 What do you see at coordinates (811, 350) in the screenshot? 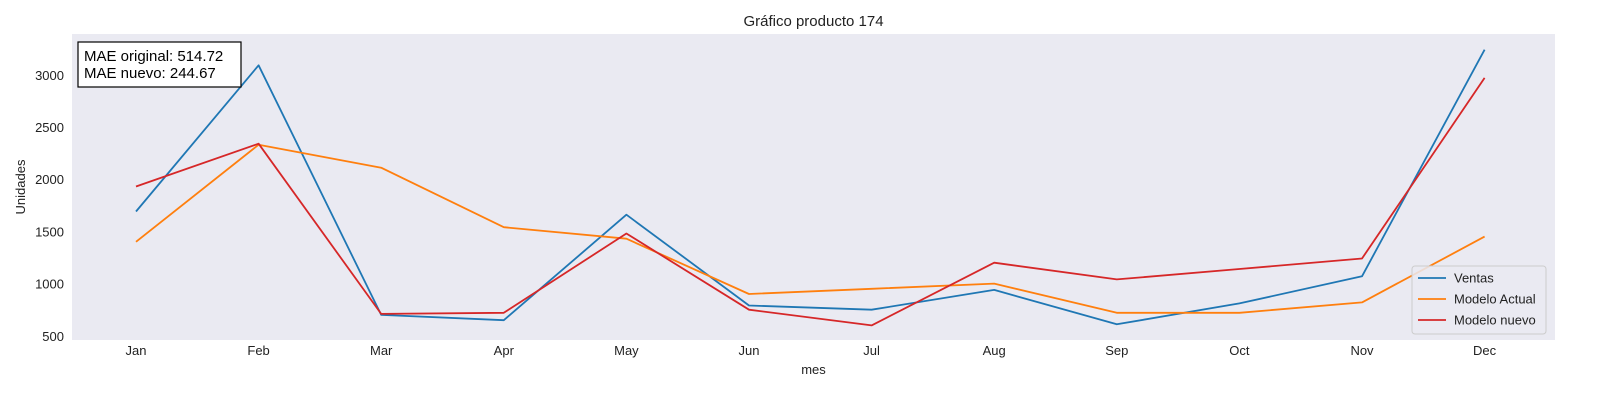
I see `x-tick-labels: Jan Feb Mar Apr May Jun Jul Aug Sep Oct Nov Dec` at bounding box center [811, 350].